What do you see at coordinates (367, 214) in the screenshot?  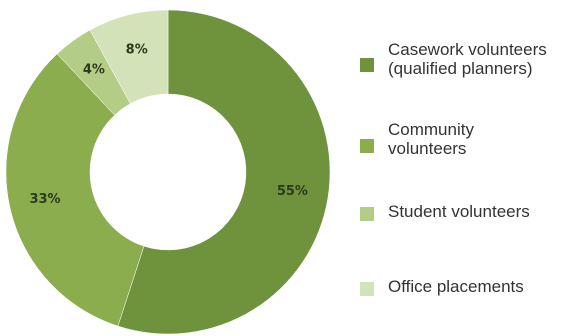 I see `legend-swatch-student` at bounding box center [367, 214].